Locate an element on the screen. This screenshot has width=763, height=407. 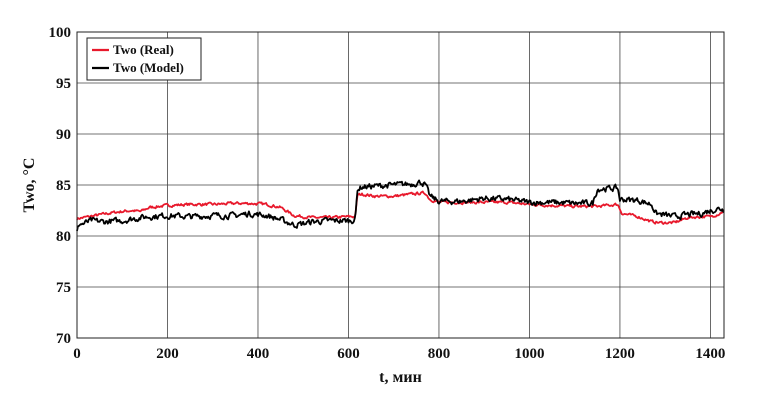
series-line-real is located at coordinates (400, 207).